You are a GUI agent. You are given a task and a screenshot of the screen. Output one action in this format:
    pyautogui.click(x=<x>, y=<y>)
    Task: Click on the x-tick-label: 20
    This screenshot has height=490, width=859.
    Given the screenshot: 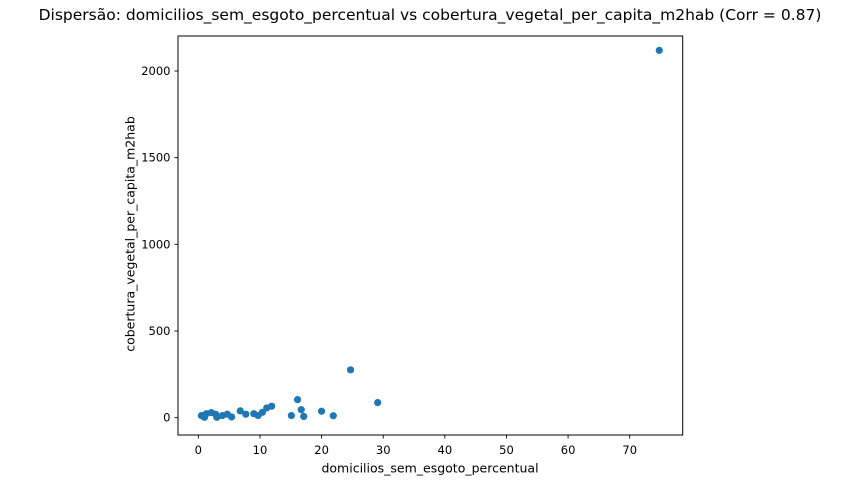 What is the action you would take?
    pyautogui.click(x=321, y=450)
    